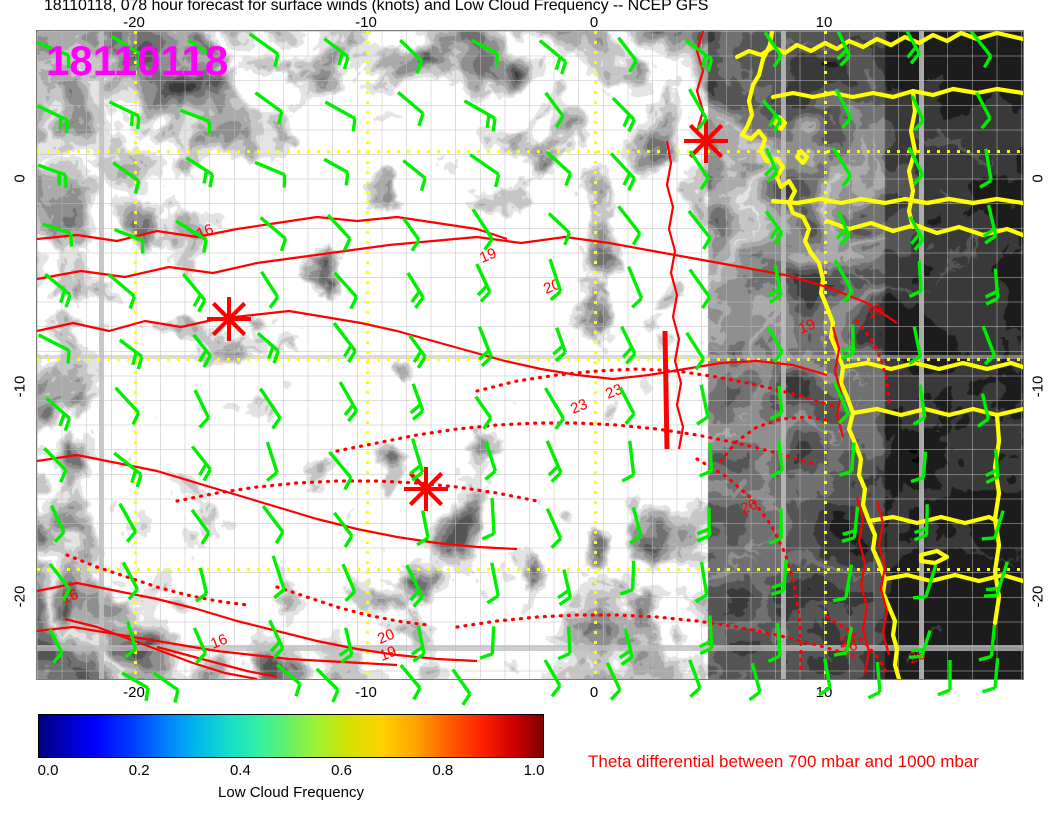  Describe the element at coordinates (388, 654) in the screenshot. I see `contour-label-19-11: 19` at that location.